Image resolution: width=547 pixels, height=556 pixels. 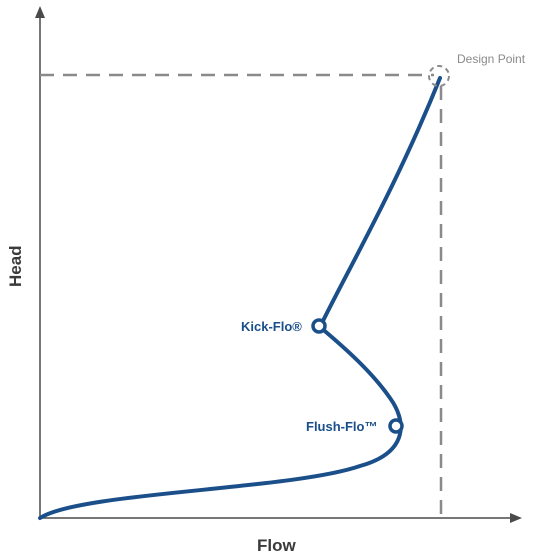 What do you see at coordinates (491, 59) in the screenshot?
I see `design-point-label: Design Point` at bounding box center [491, 59].